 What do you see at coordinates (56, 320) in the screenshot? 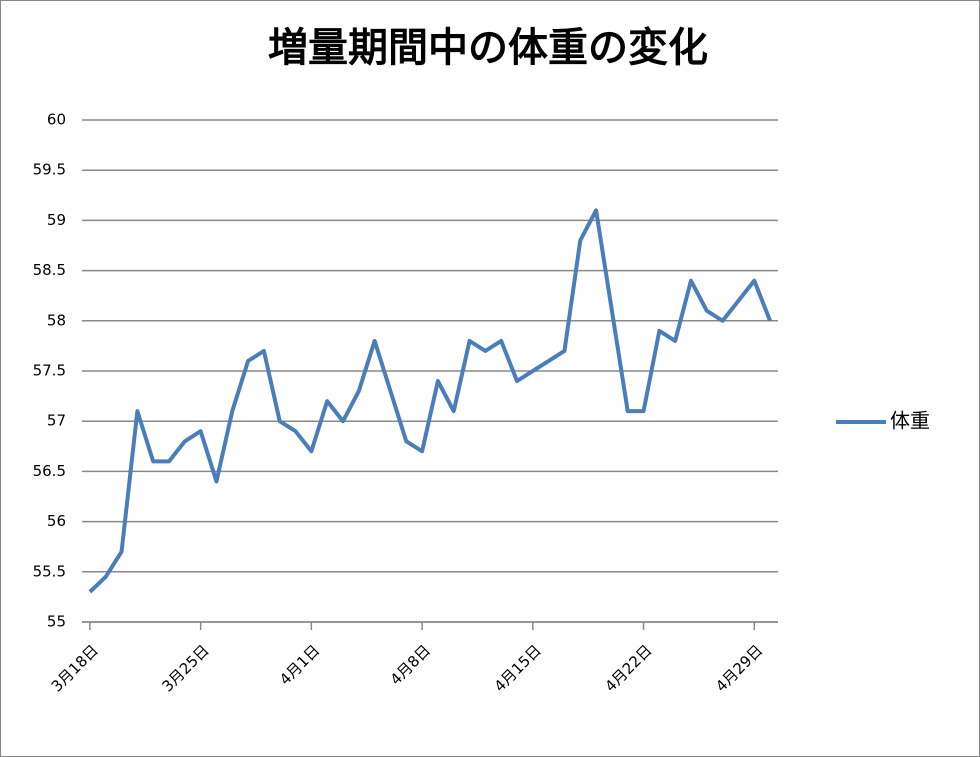
I see `y-tick-label: 58` at bounding box center [56, 320].